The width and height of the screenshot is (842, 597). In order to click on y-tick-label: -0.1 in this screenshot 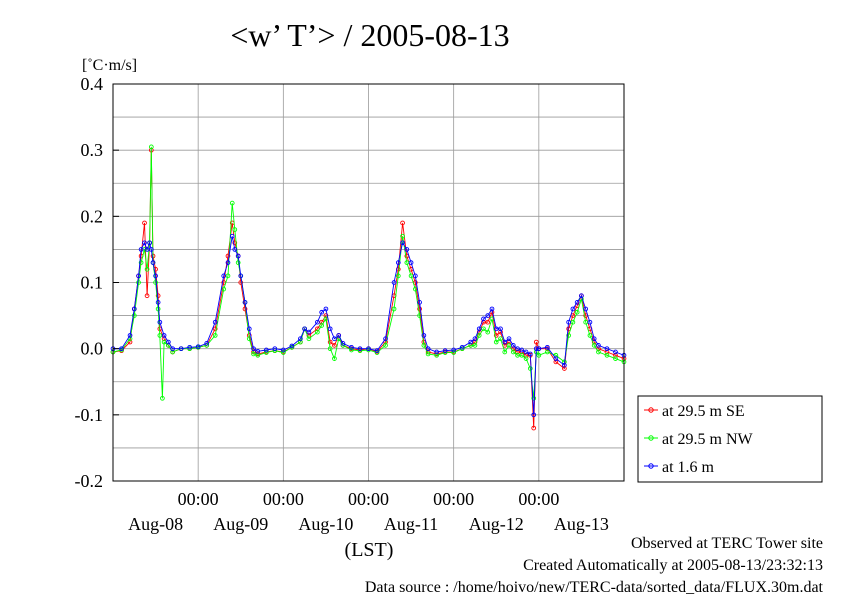, I will do `click(89, 415)`.